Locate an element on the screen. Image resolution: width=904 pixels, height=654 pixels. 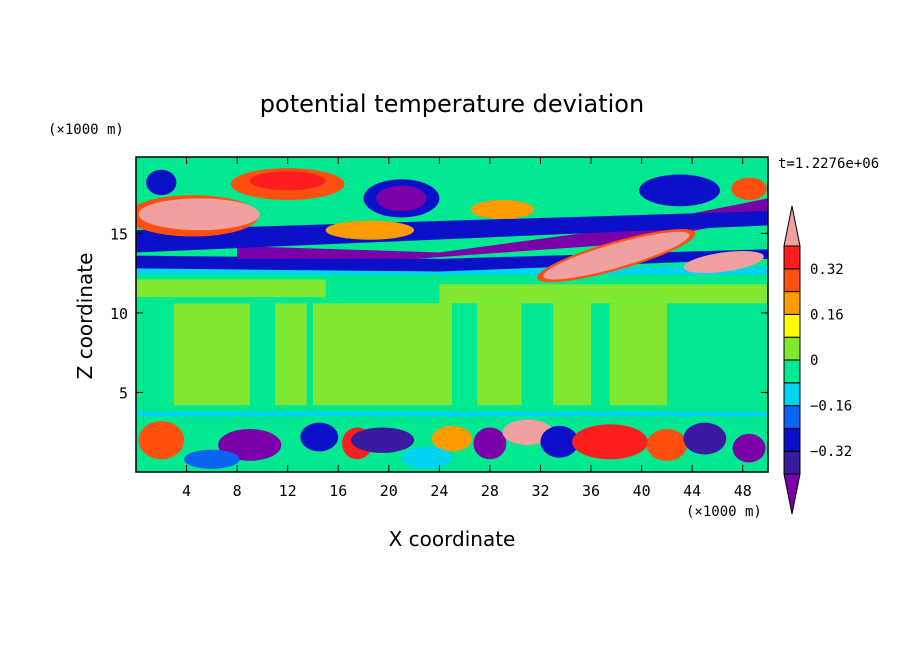
x-tick-label: 44 is located at coordinates (692, 491).